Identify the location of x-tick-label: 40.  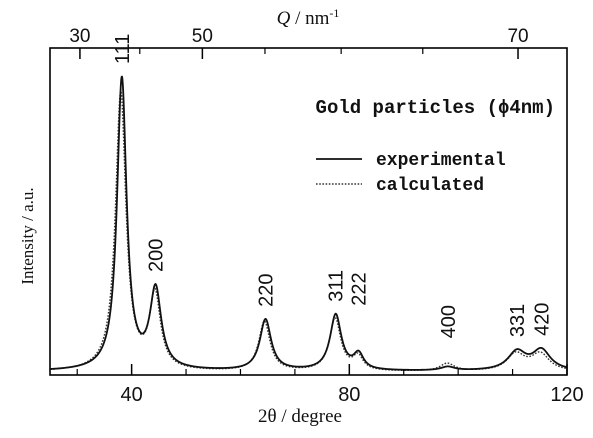
(132, 395).